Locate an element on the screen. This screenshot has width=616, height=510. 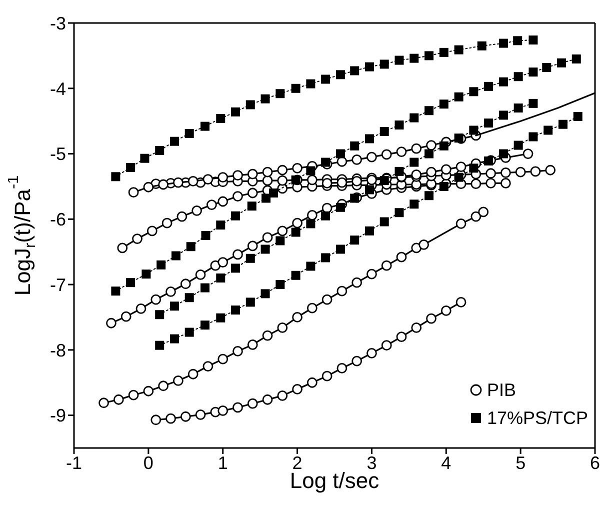
y-tick-label: -6 is located at coordinates (58, 220).